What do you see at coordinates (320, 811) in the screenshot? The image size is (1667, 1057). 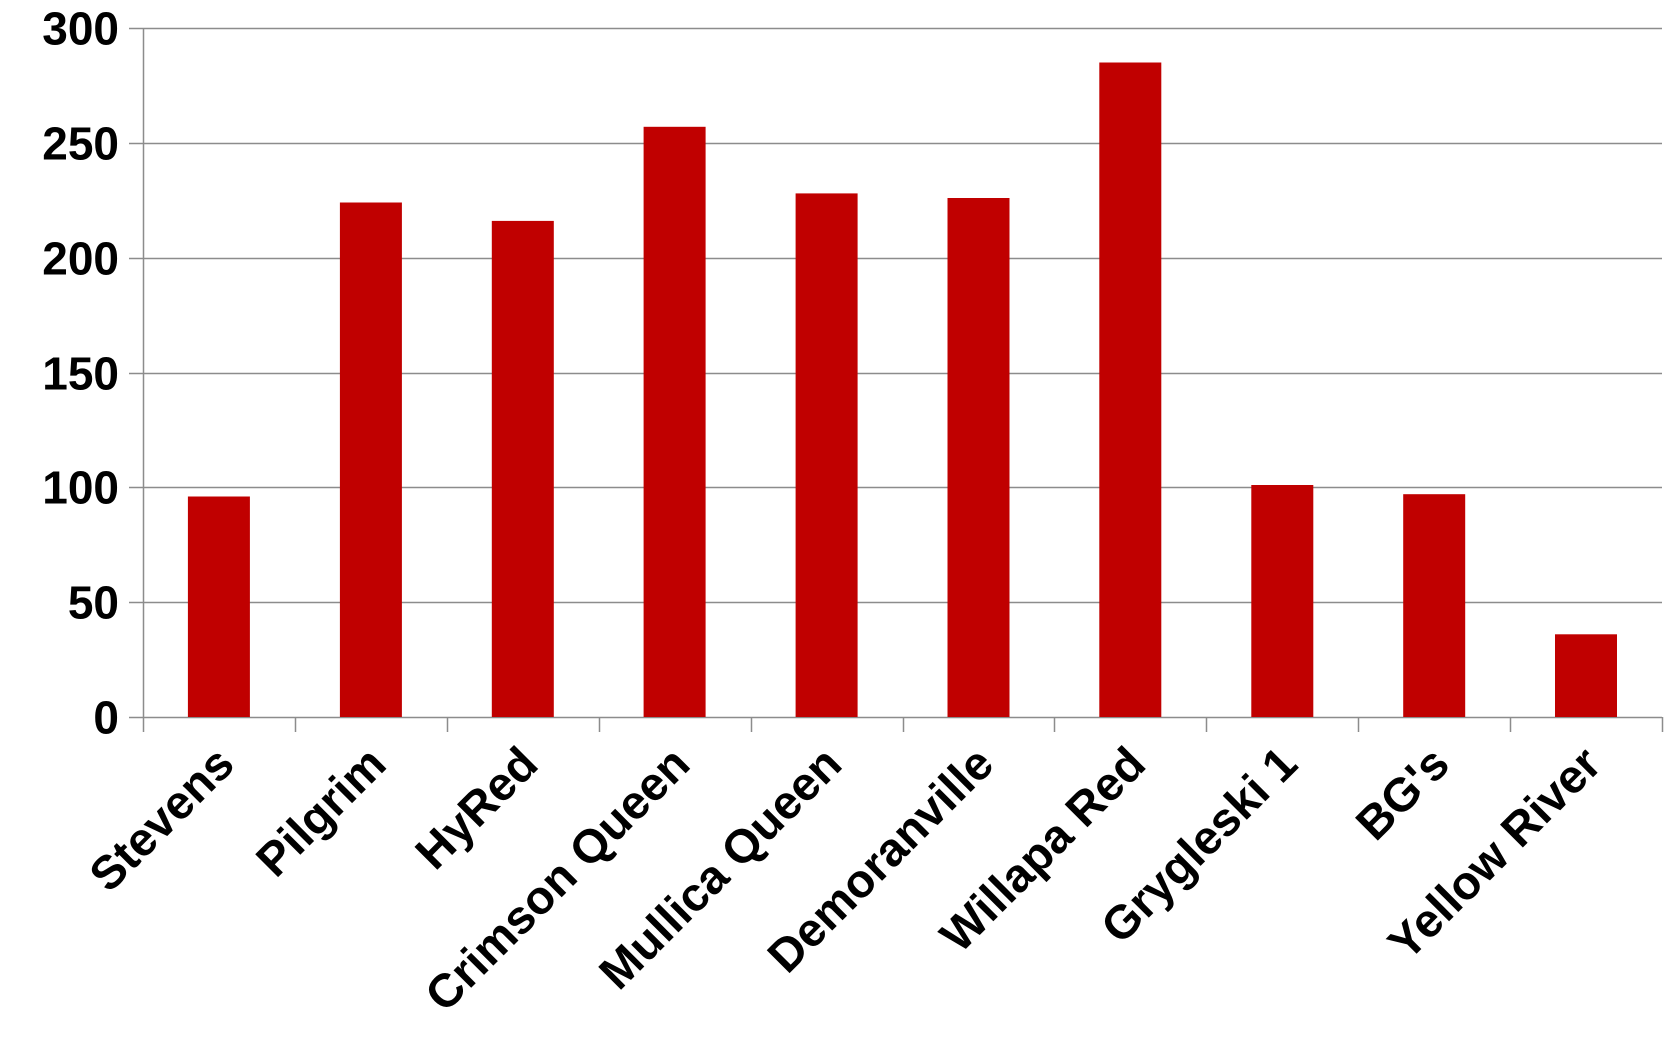 I see `x-category-label-pilgrim: Pilgrim` at bounding box center [320, 811].